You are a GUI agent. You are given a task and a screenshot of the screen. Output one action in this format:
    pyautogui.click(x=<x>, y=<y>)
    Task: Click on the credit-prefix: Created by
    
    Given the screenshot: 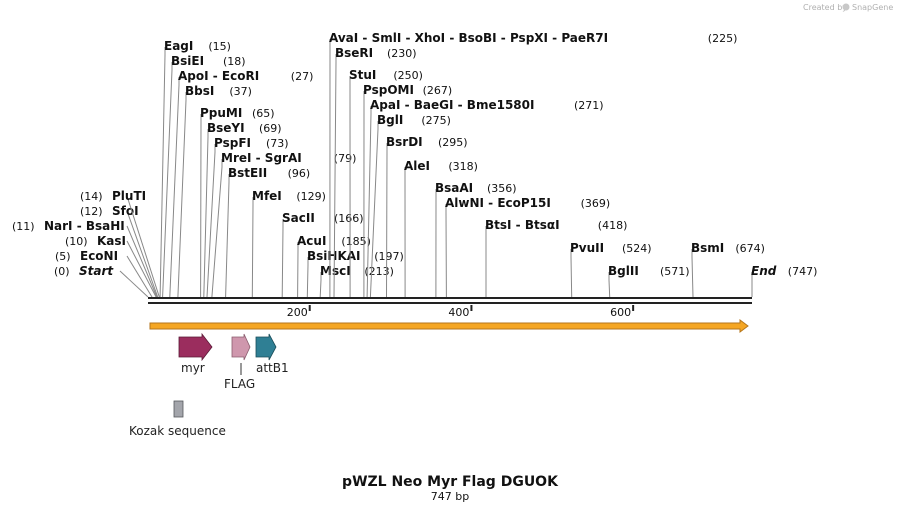 What is the action you would take?
    pyautogui.click(x=825, y=7)
    